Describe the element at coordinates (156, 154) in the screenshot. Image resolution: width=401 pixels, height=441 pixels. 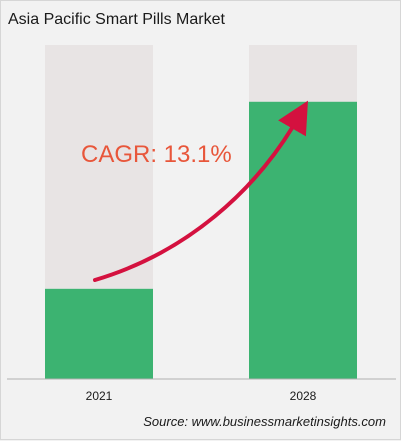
I see `cagr-annotation: CAGR: 13.1%` at that location.